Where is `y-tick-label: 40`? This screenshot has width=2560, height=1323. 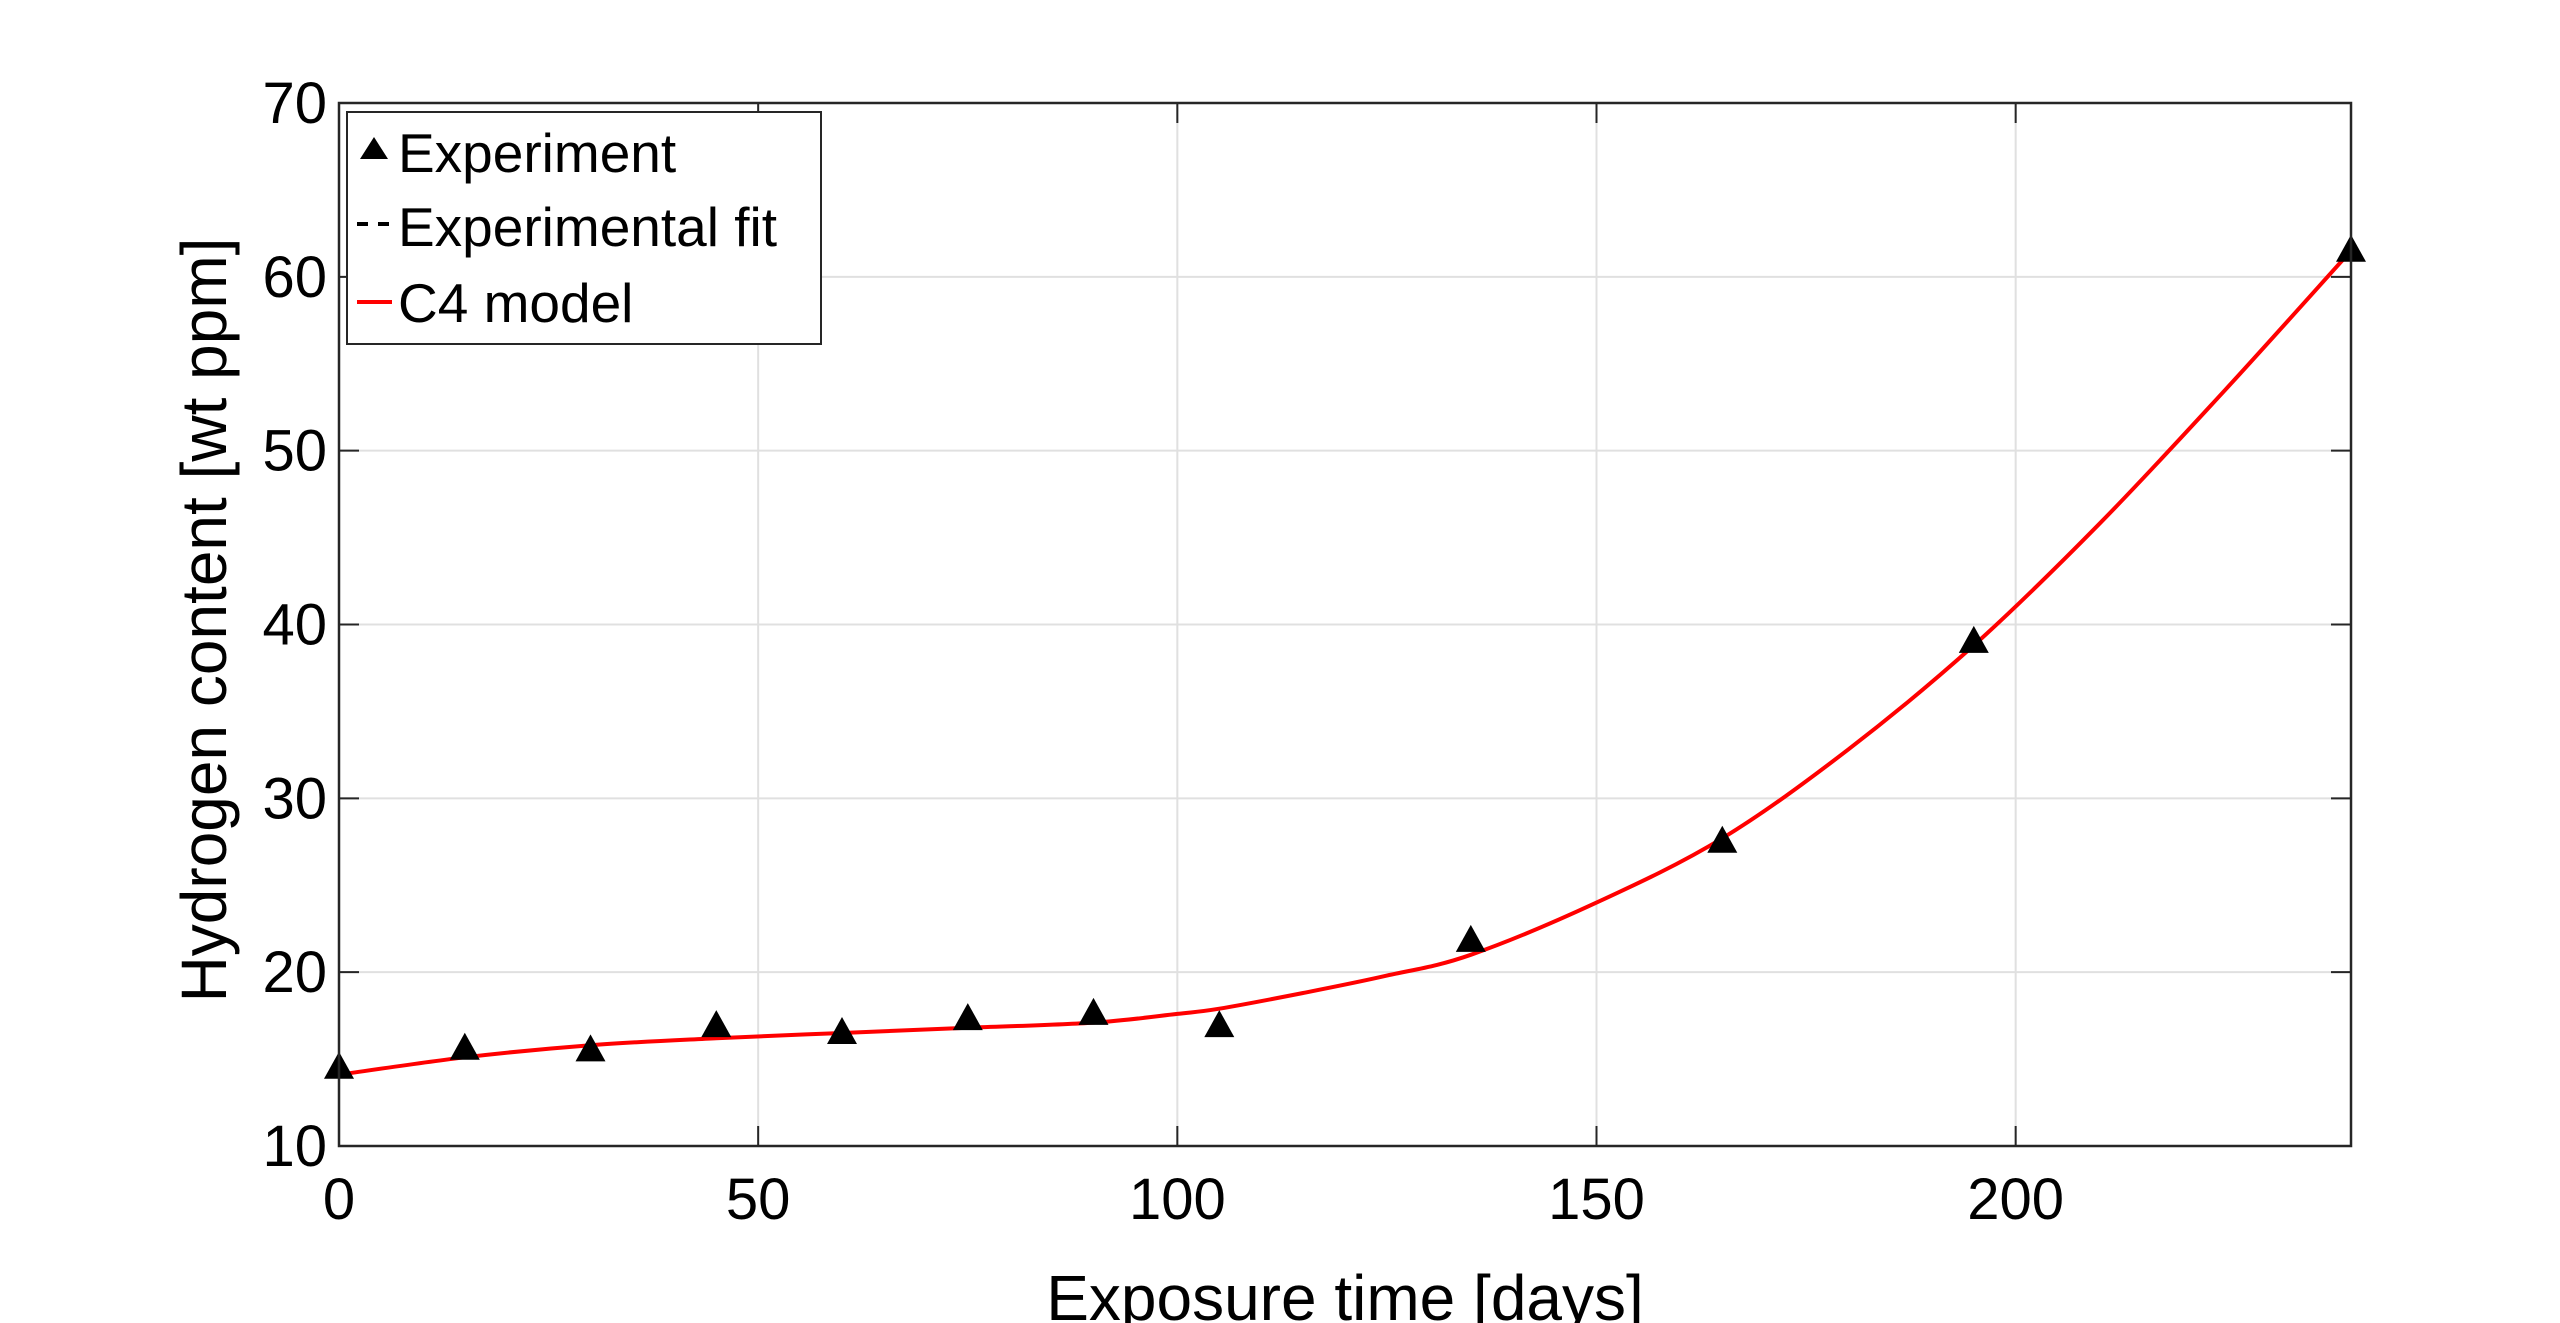 y-tick-label: 40 is located at coordinates (294, 625).